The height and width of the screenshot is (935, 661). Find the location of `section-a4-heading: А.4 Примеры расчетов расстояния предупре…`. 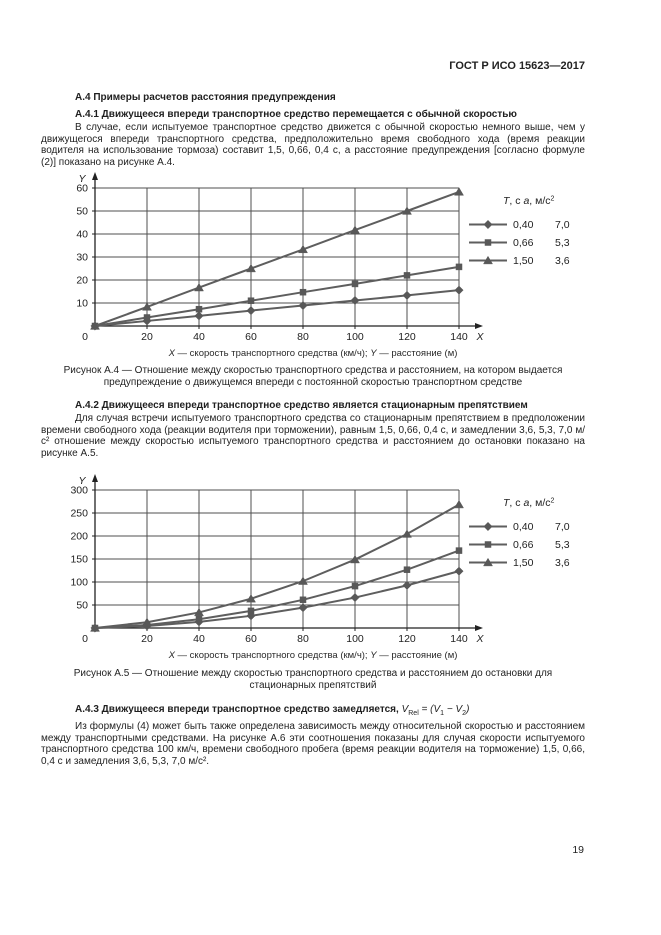

section-a4-heading: А.4 Примеры расчетов расстояния предупре… is located at coordinates (205, 97).